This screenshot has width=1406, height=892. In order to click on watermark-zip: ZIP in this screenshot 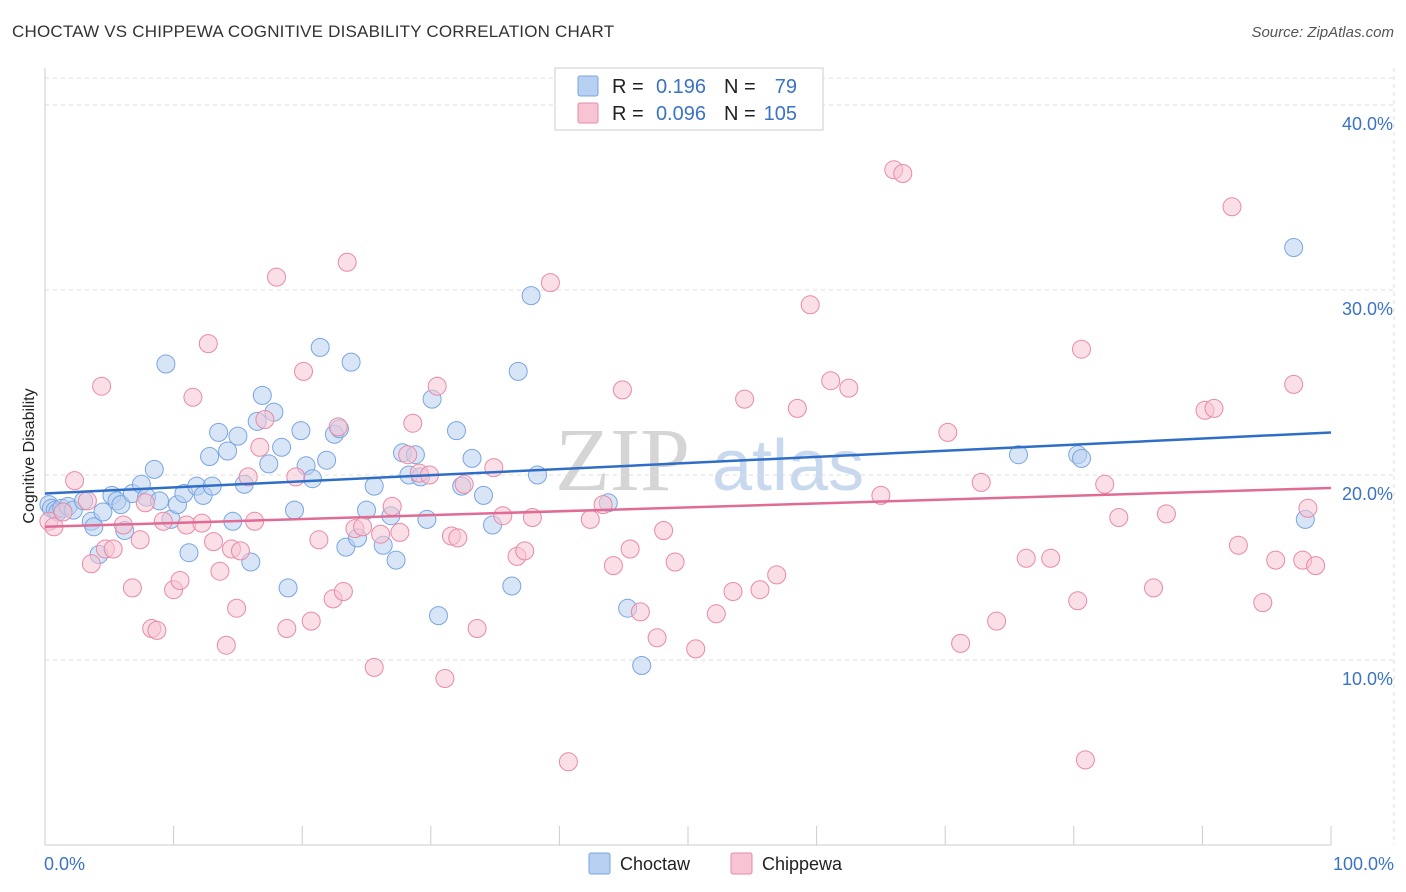, I will do `click(622, 460)`.